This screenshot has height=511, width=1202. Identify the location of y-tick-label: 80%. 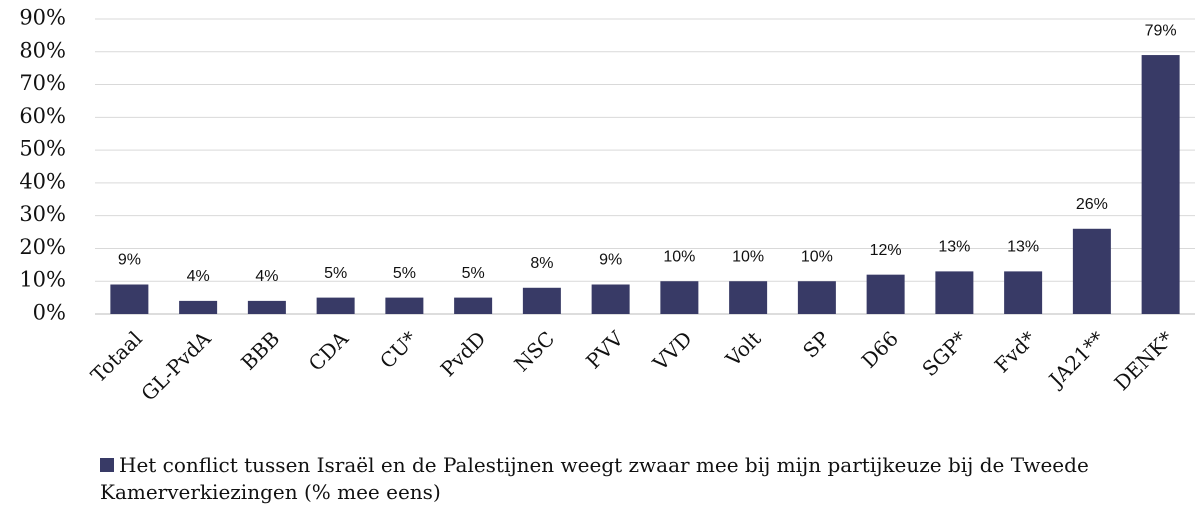
(42, 50).